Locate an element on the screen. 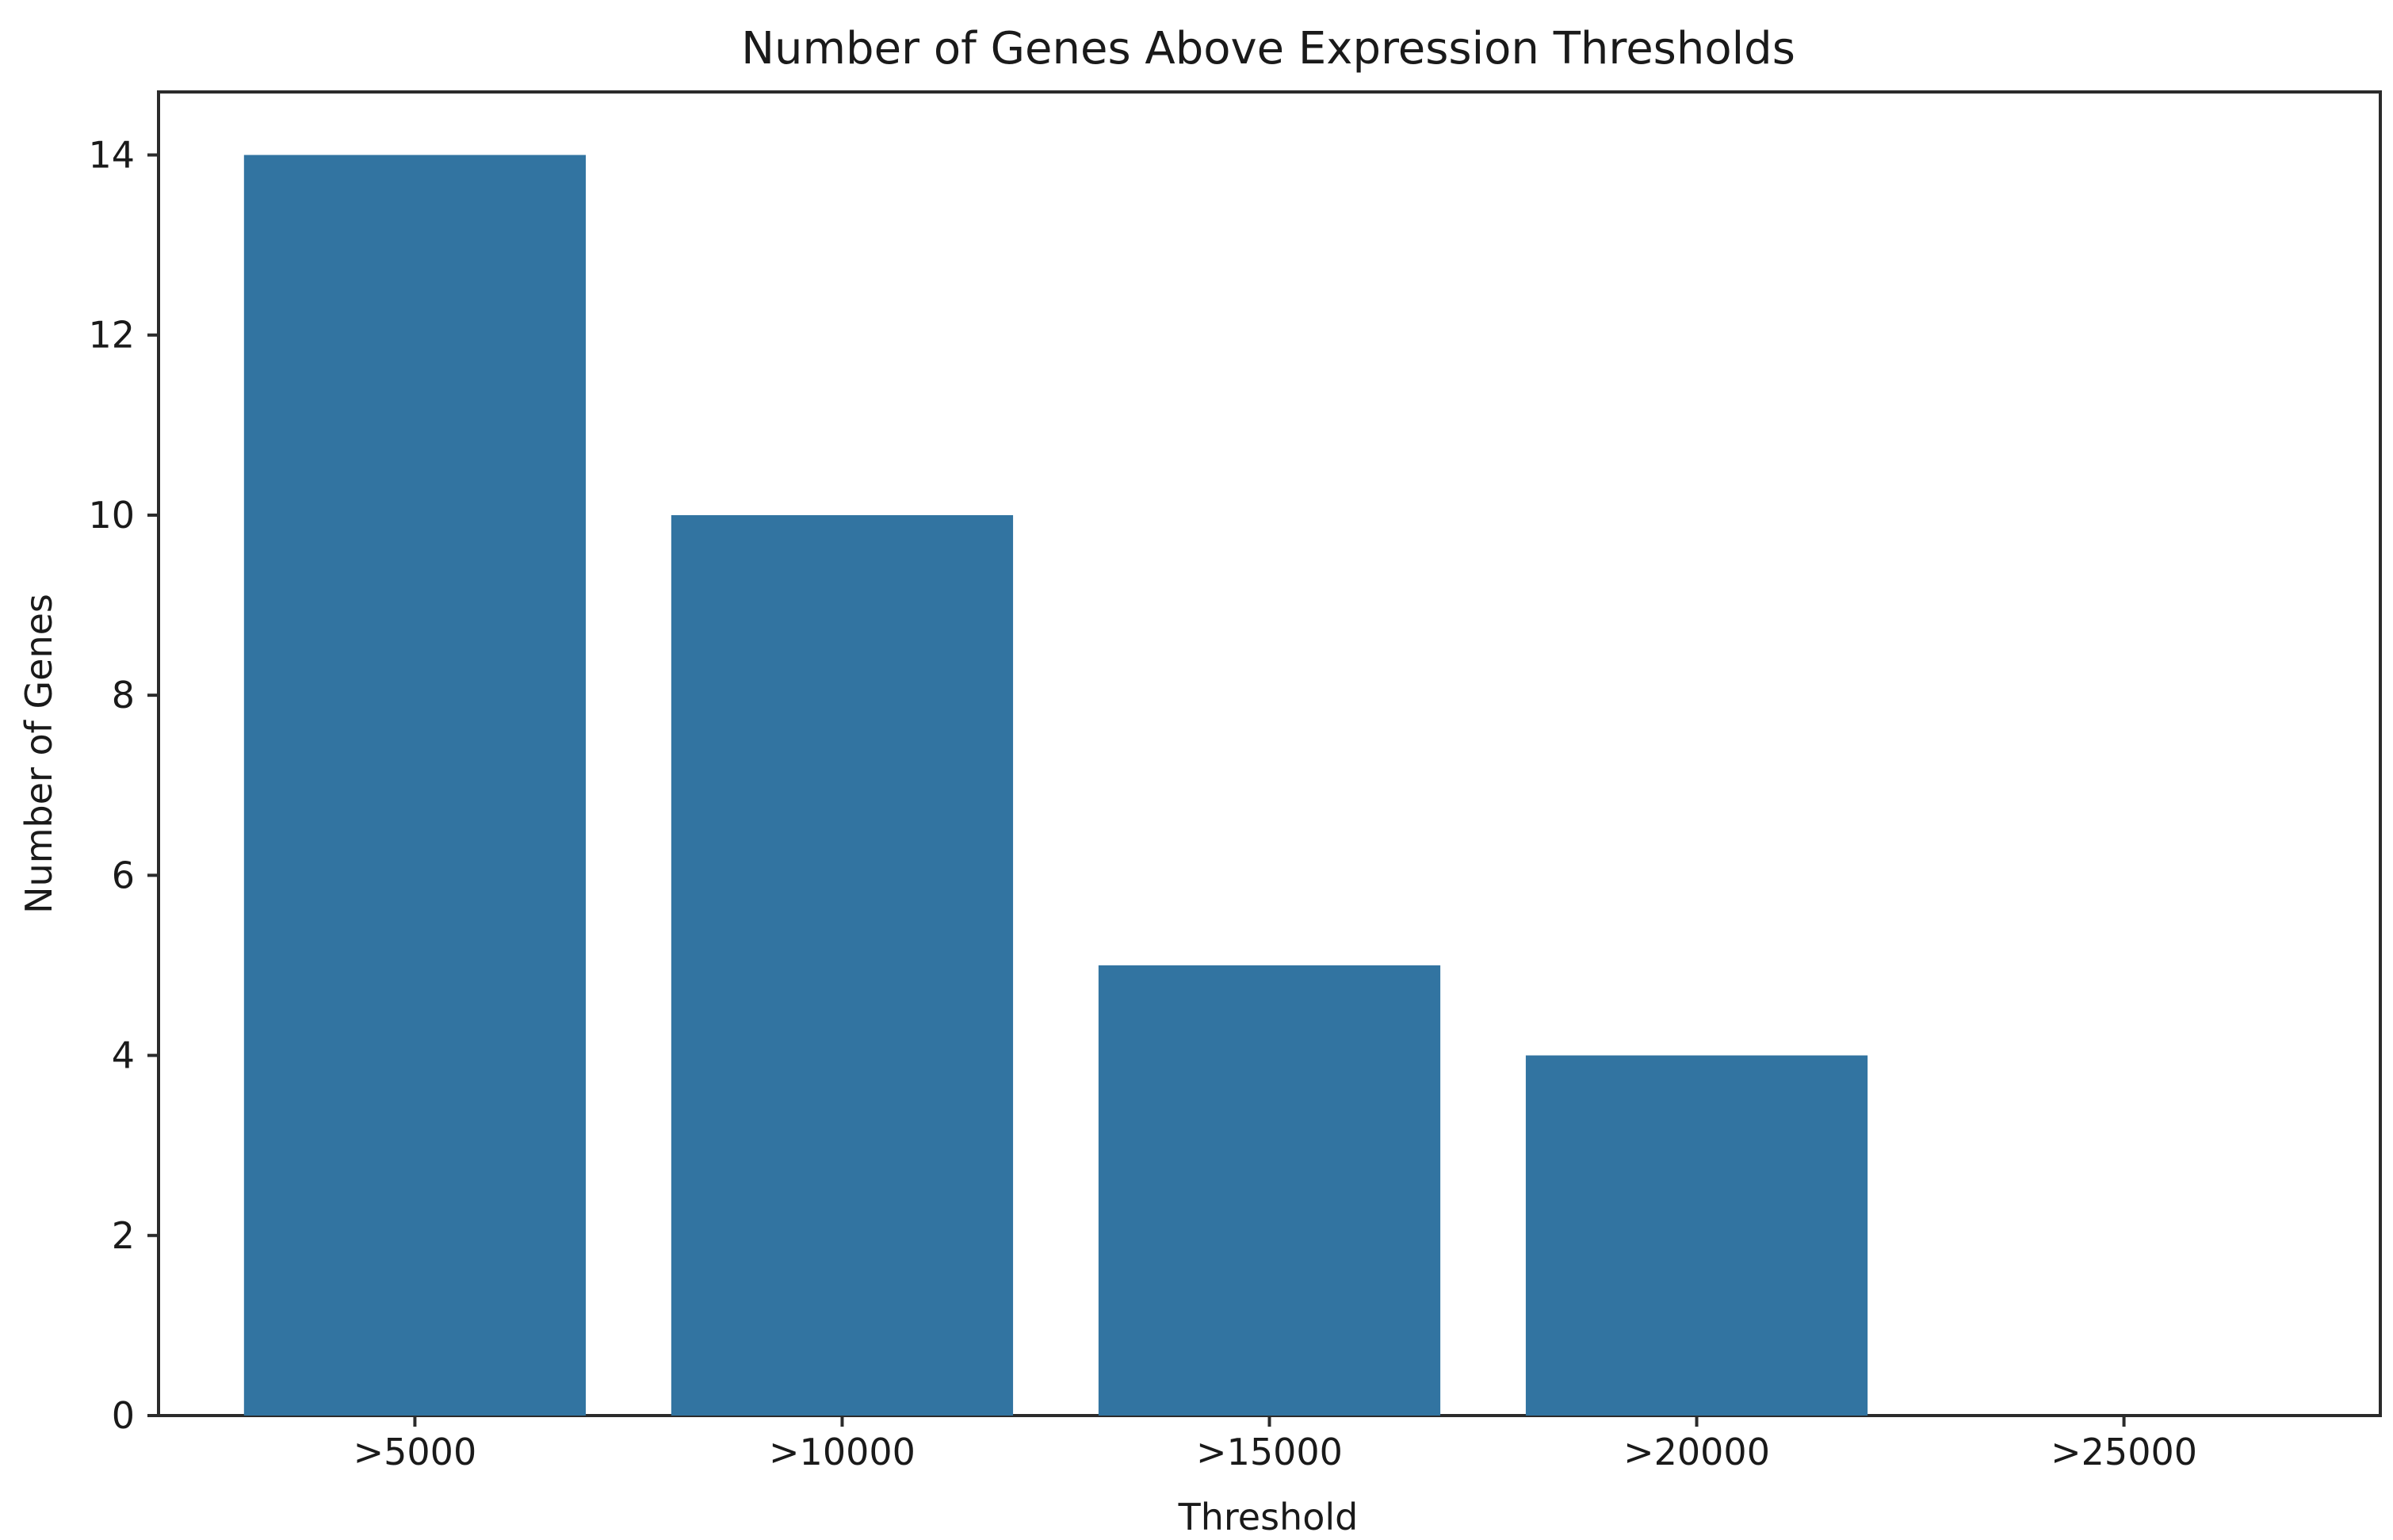 The image size is (2393, 1540). x-tick-label-3: >20000 is located at coordinates (1696, 1452).